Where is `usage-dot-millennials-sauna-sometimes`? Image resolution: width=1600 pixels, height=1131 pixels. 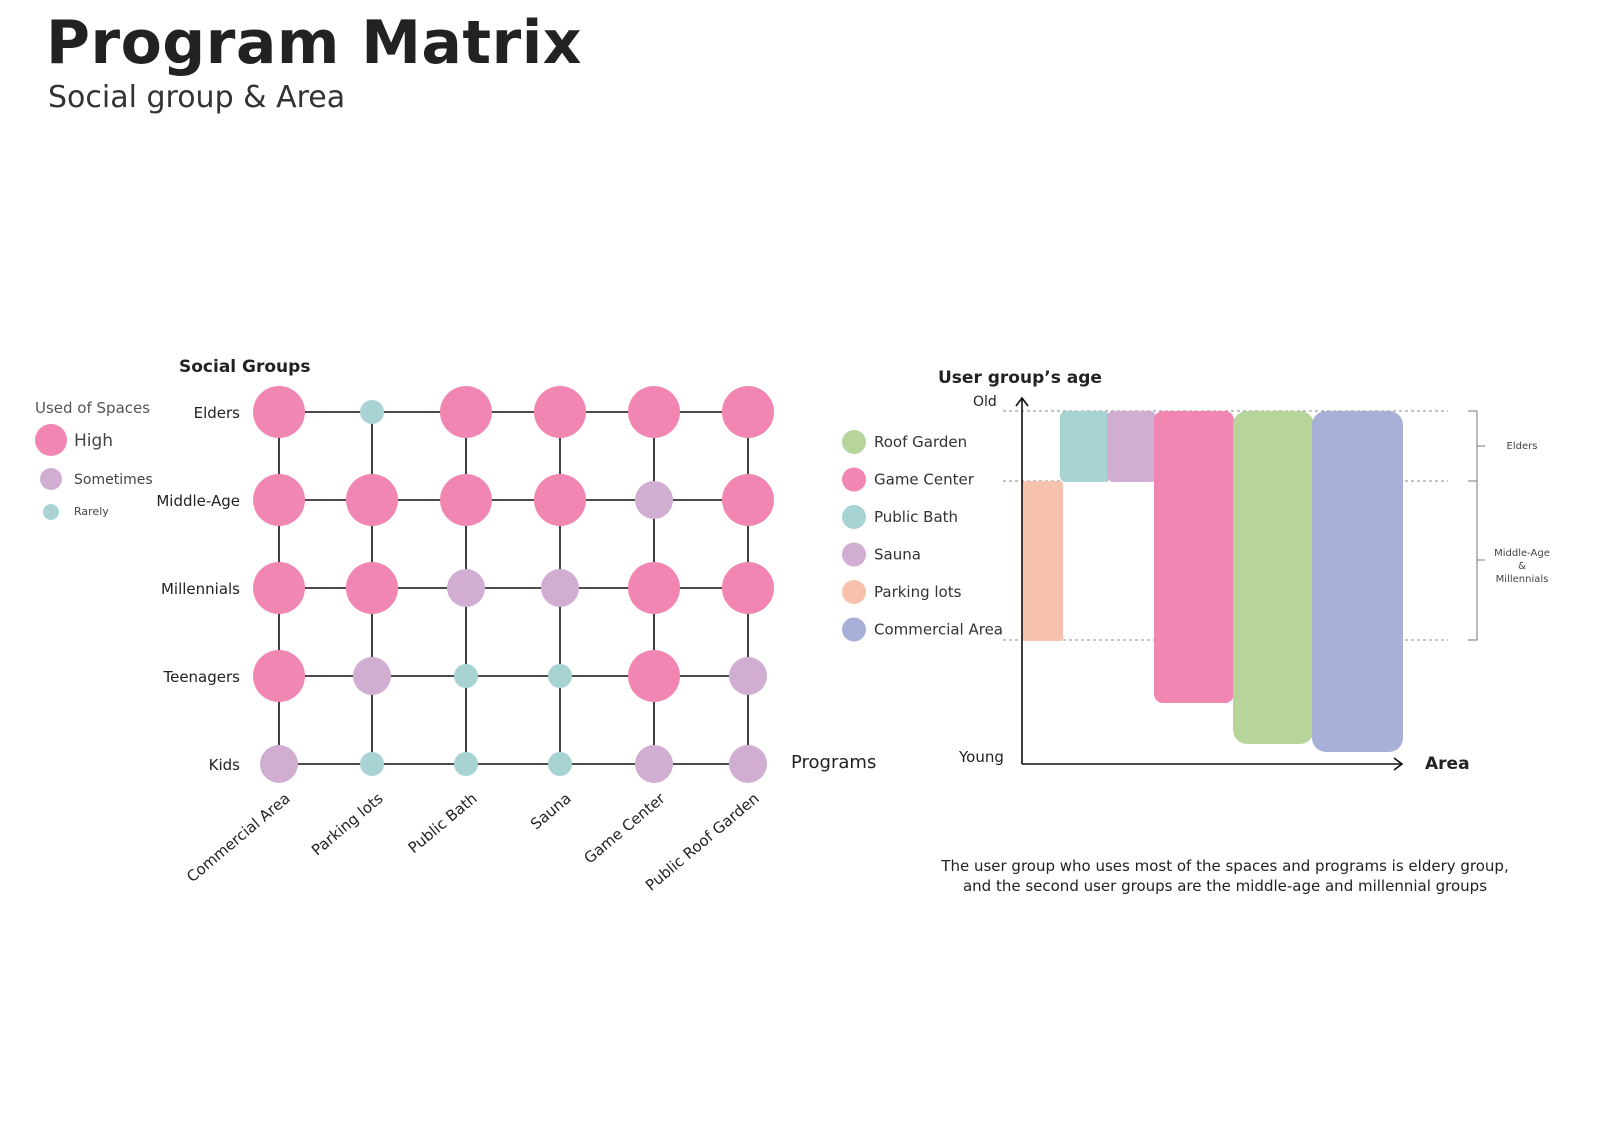 usage-dot-millennials-sauna-sometimes is located at coordinates (560, 588).